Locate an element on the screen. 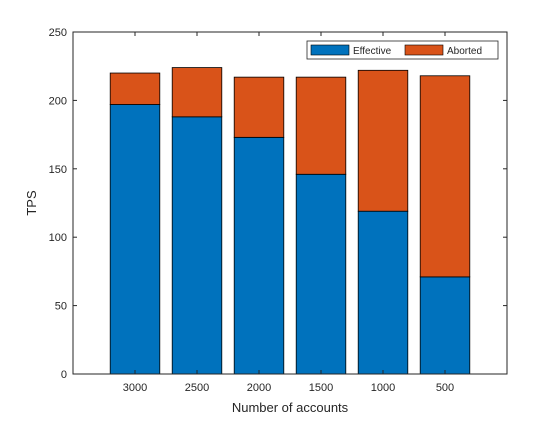  bar-aborted-2000 is located at coordinates (259, 107).